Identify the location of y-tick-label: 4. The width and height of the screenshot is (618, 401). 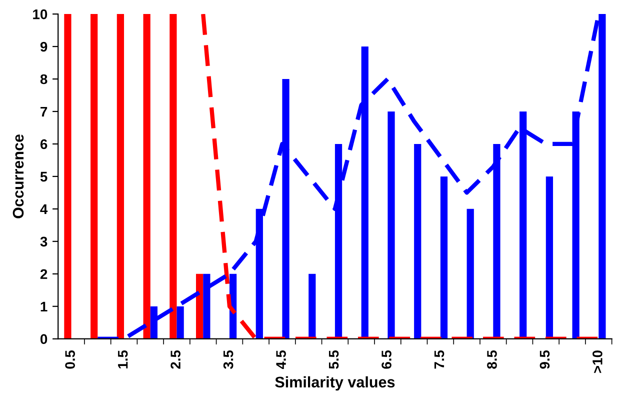
(44, 209).